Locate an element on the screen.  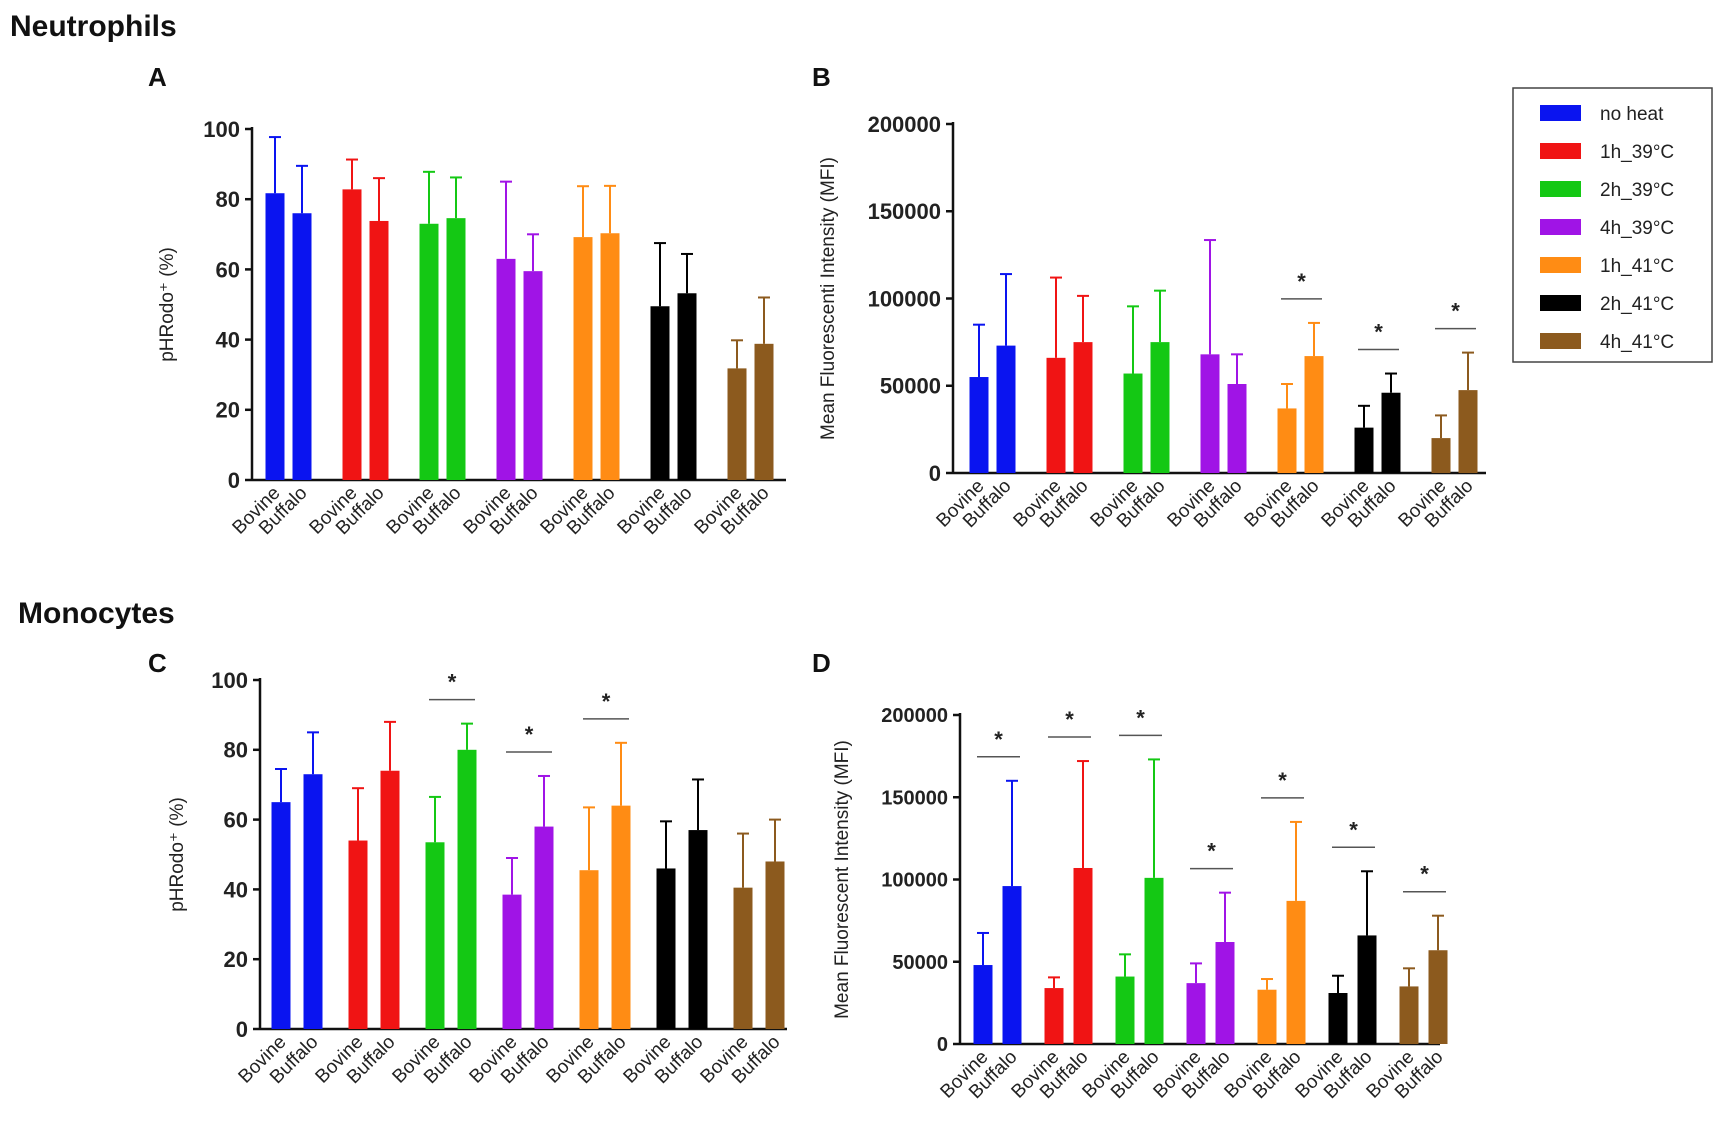
section-title-monocytes: Monocytes is located at coordinates (96, 613).